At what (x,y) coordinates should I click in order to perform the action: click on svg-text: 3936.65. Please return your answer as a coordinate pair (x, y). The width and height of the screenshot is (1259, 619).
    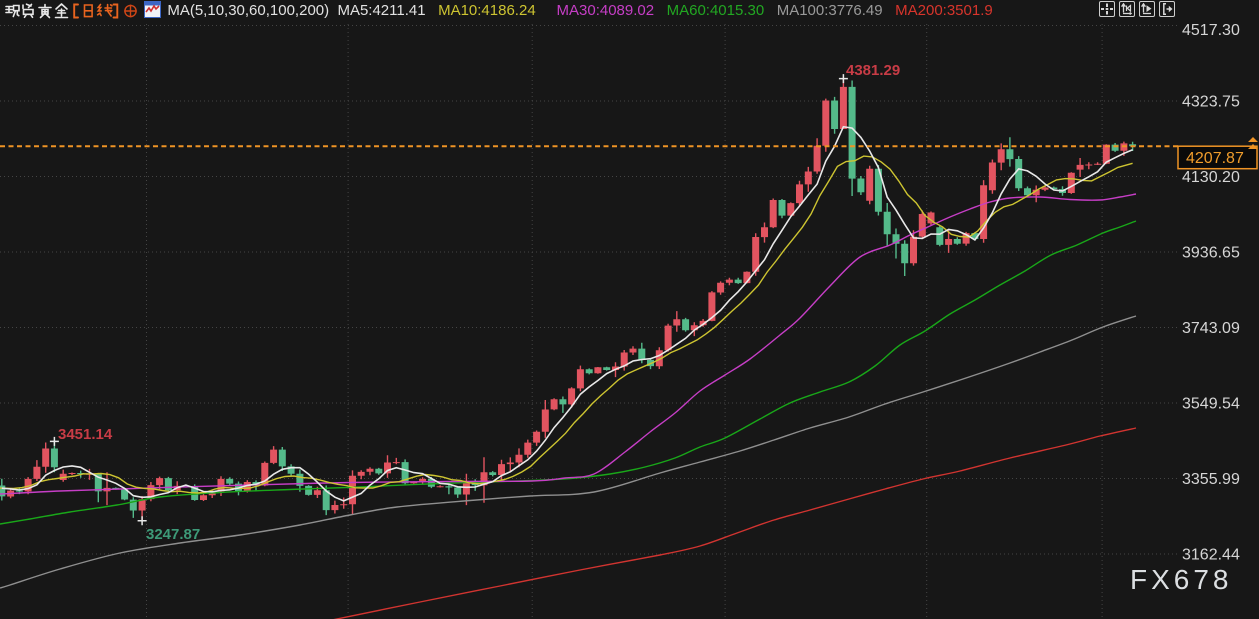
    Looking at the image, I should click on (1211, 253).